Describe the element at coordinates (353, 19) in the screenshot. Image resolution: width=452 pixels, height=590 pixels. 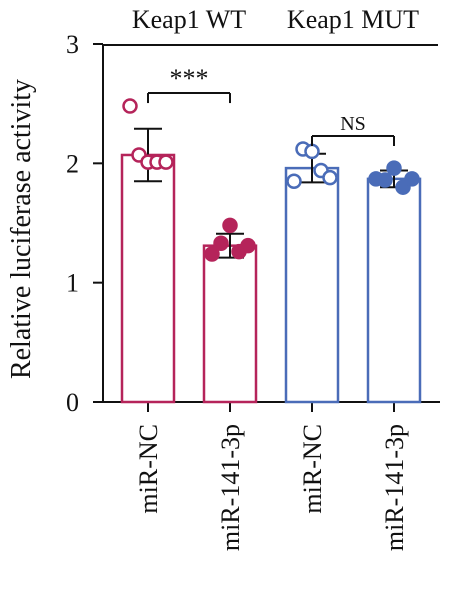
I see `group-label: Keap1 MUT` at that location.